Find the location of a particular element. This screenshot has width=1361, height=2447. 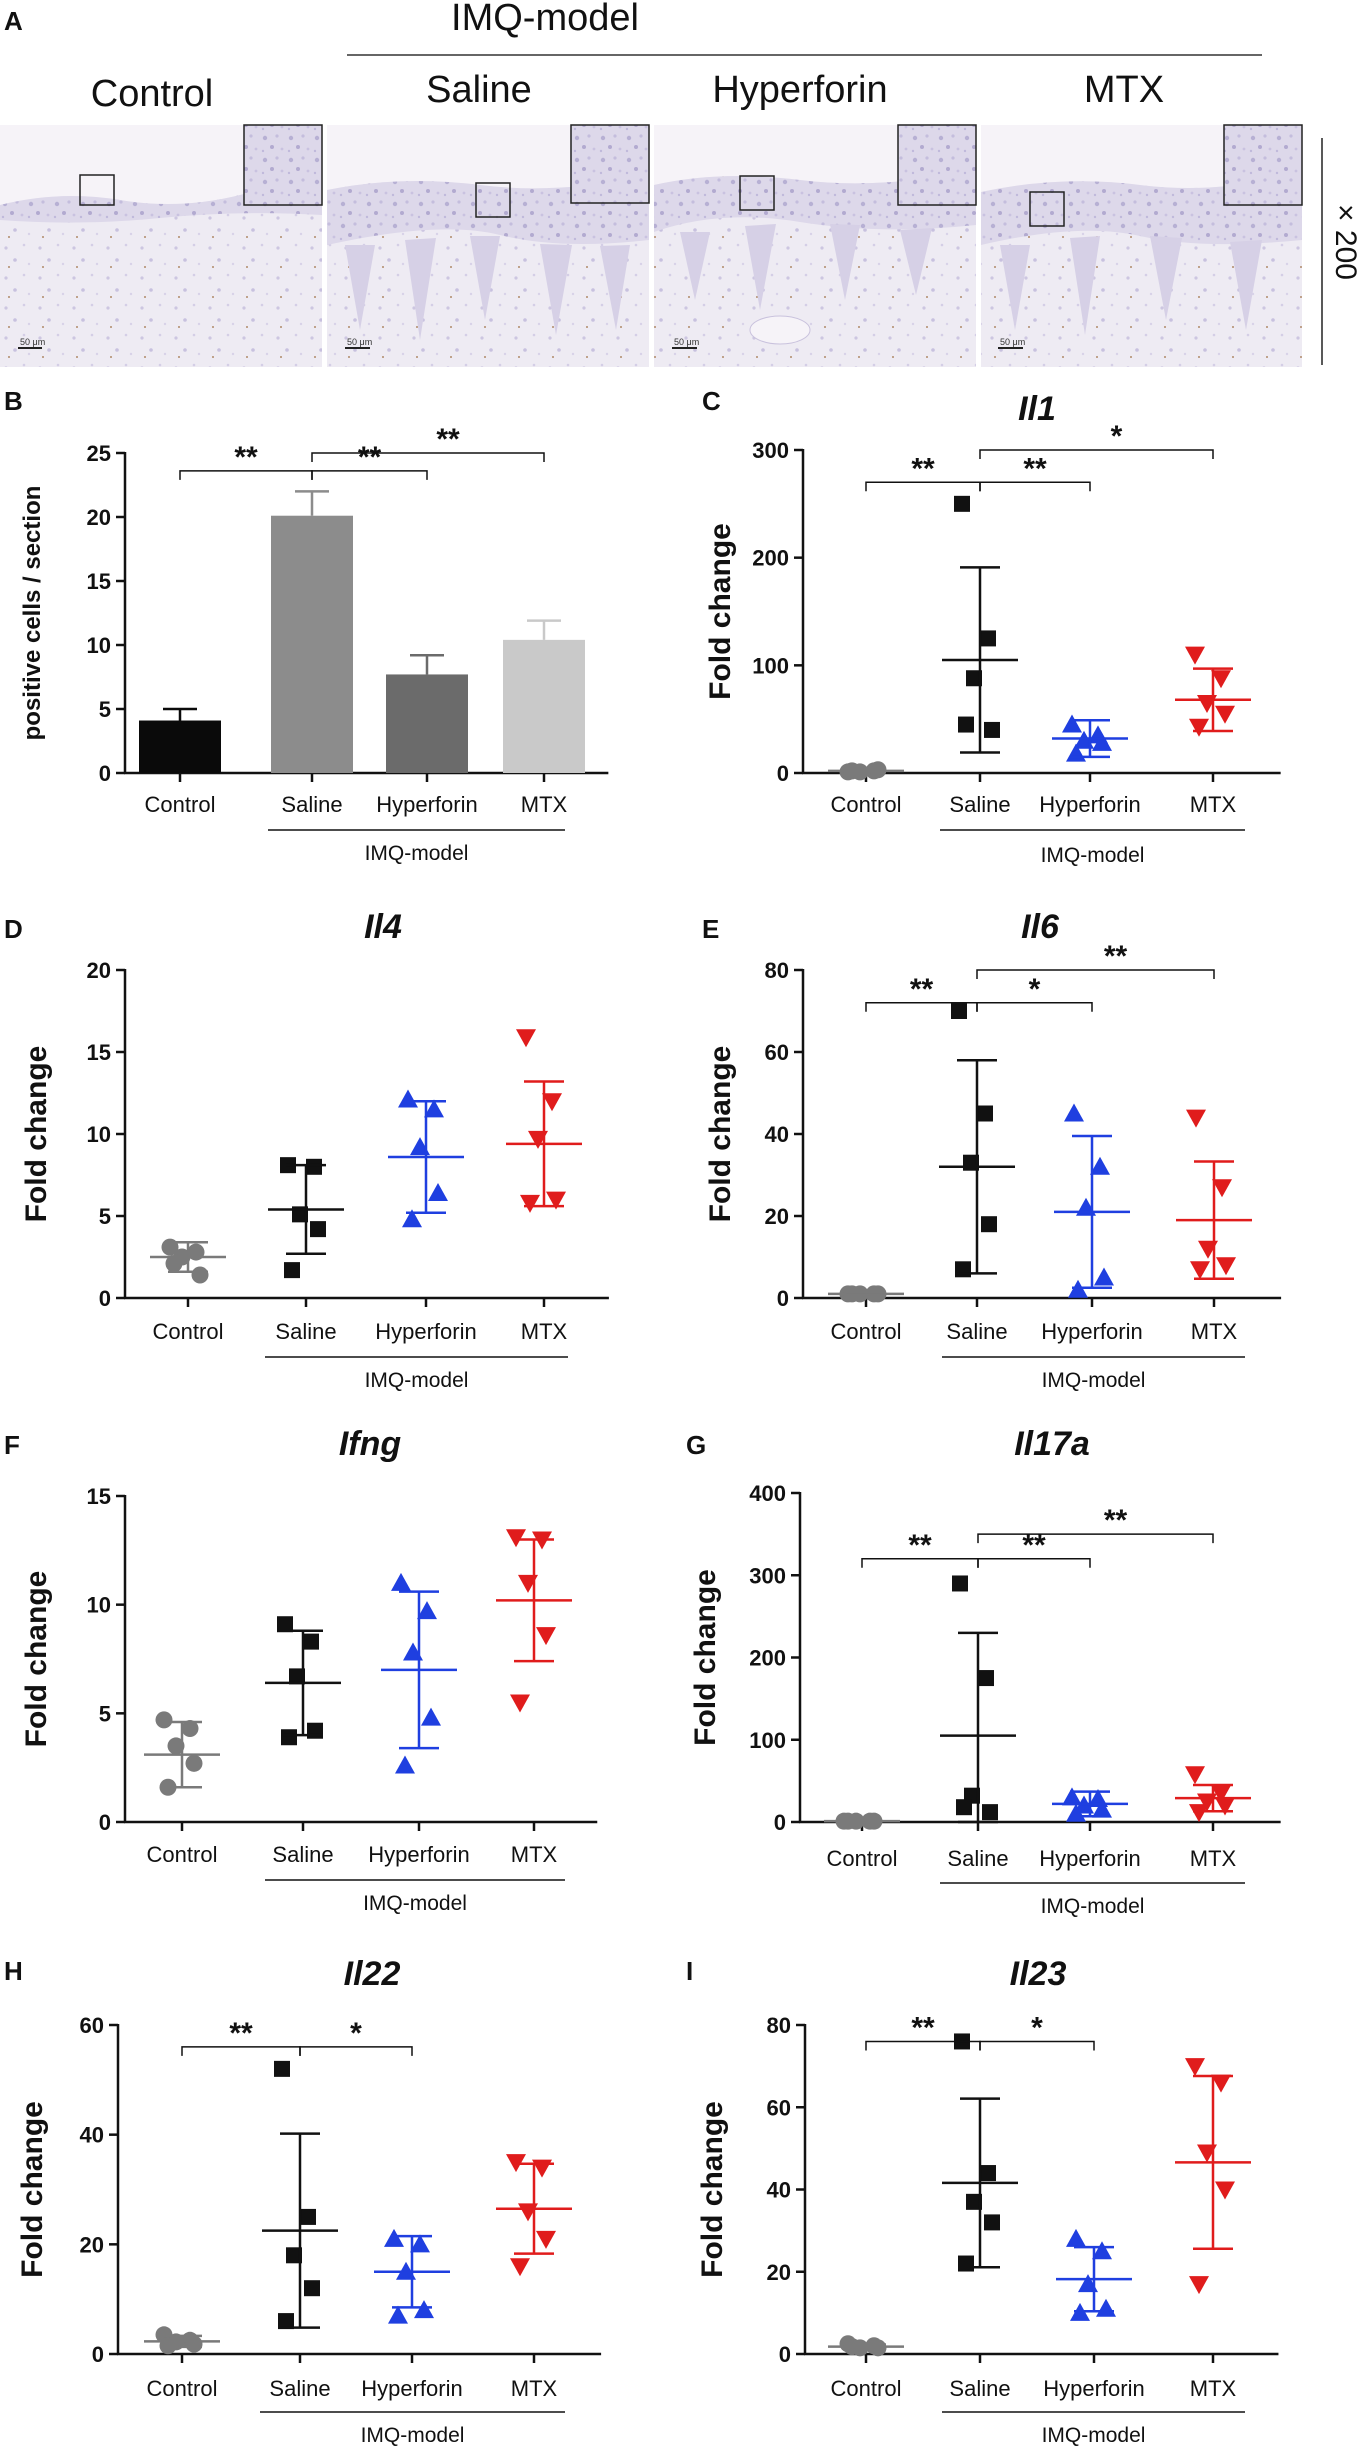

micrograph-hyperforin: 50 μm is located at coordinates (815, 245).